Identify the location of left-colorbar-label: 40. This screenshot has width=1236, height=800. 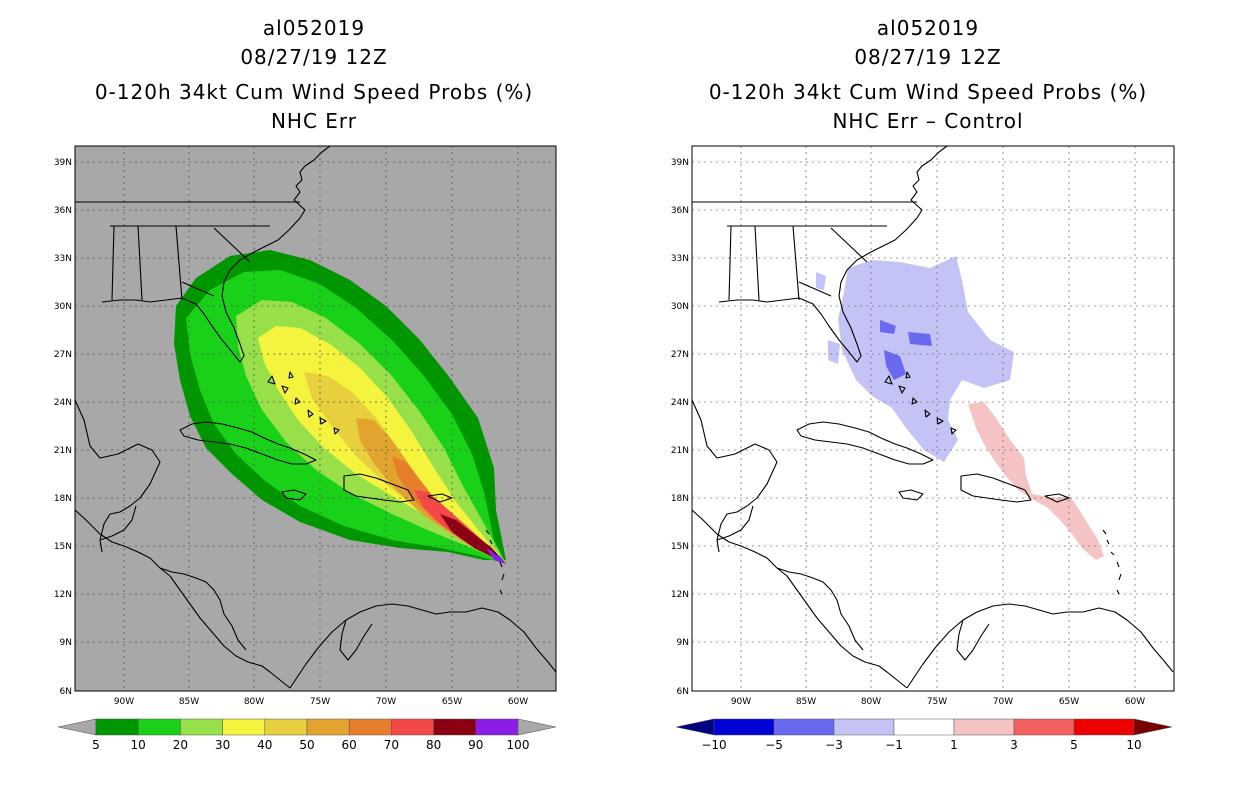
(264, 745).